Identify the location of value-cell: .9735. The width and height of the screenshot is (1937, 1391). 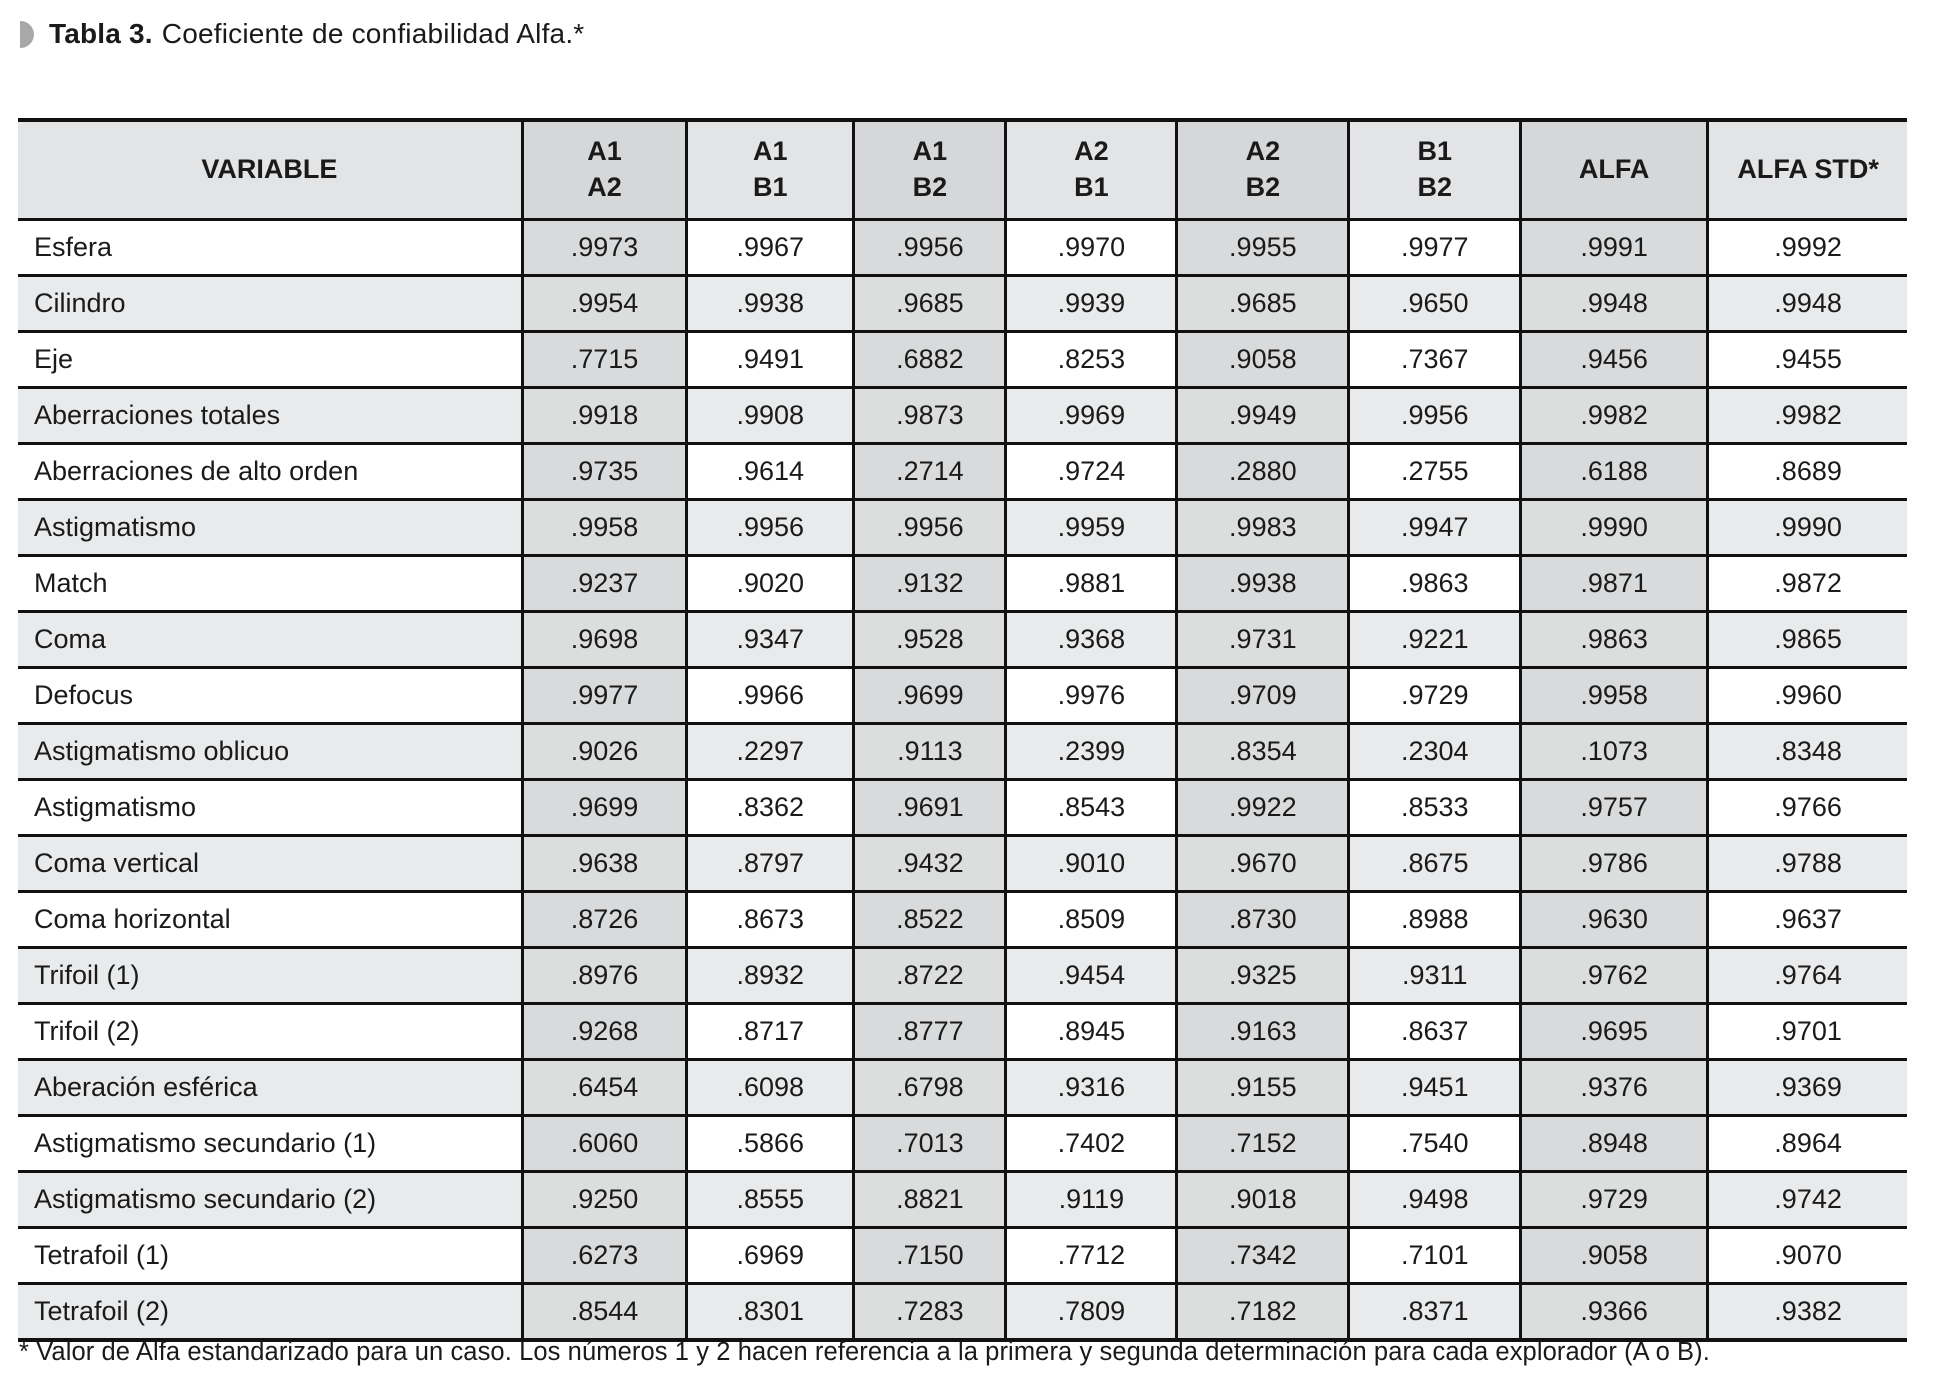
(603, 471).